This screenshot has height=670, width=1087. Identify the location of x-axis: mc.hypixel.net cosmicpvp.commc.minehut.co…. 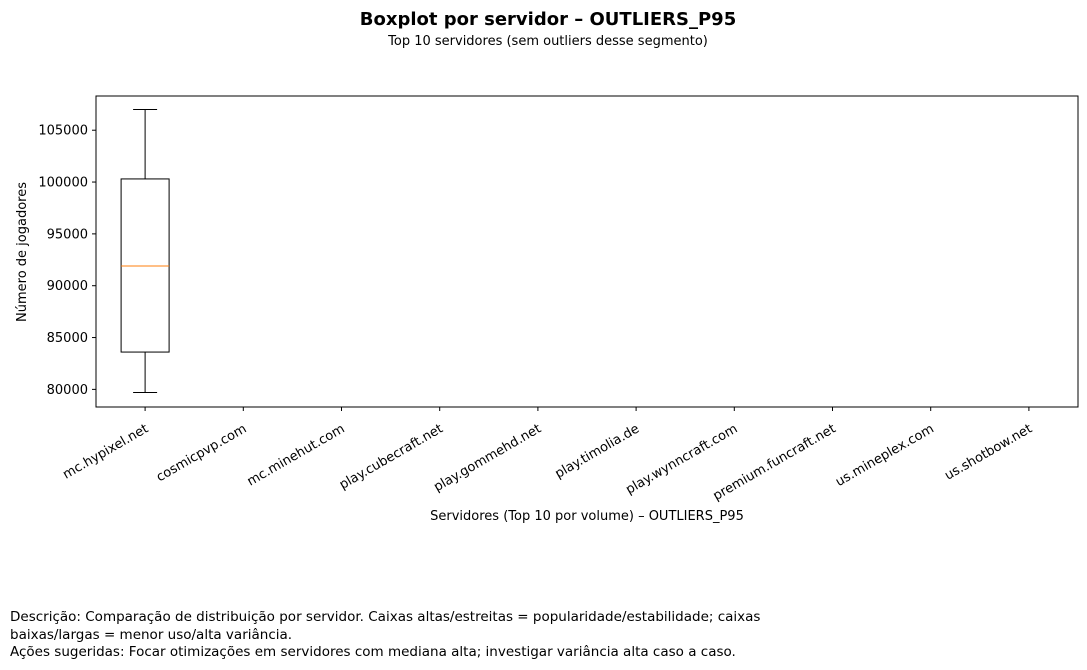
(547, 455).